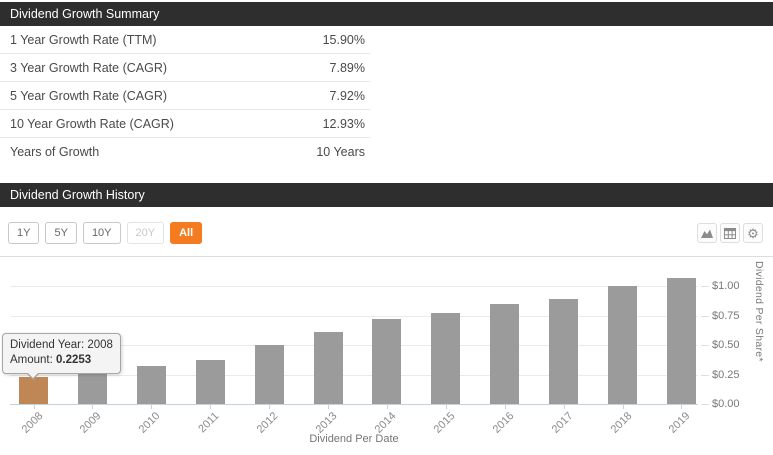  What do you see at coordinates (33, 360) in the screenshot?
I see `tooltip-amount-label: Amount:` at bounding box center [33, 360].